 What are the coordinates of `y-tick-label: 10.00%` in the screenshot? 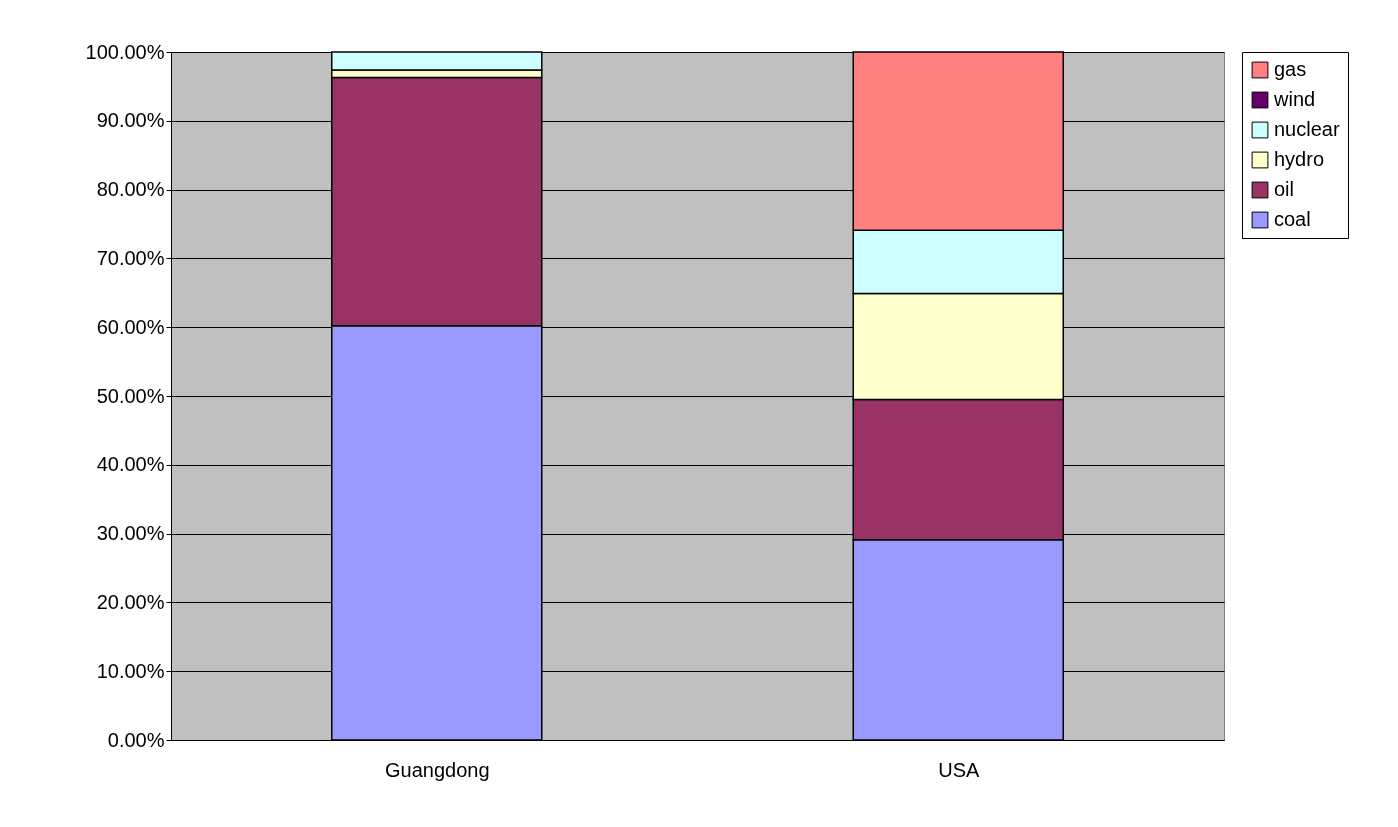 It's located at (130, 670).